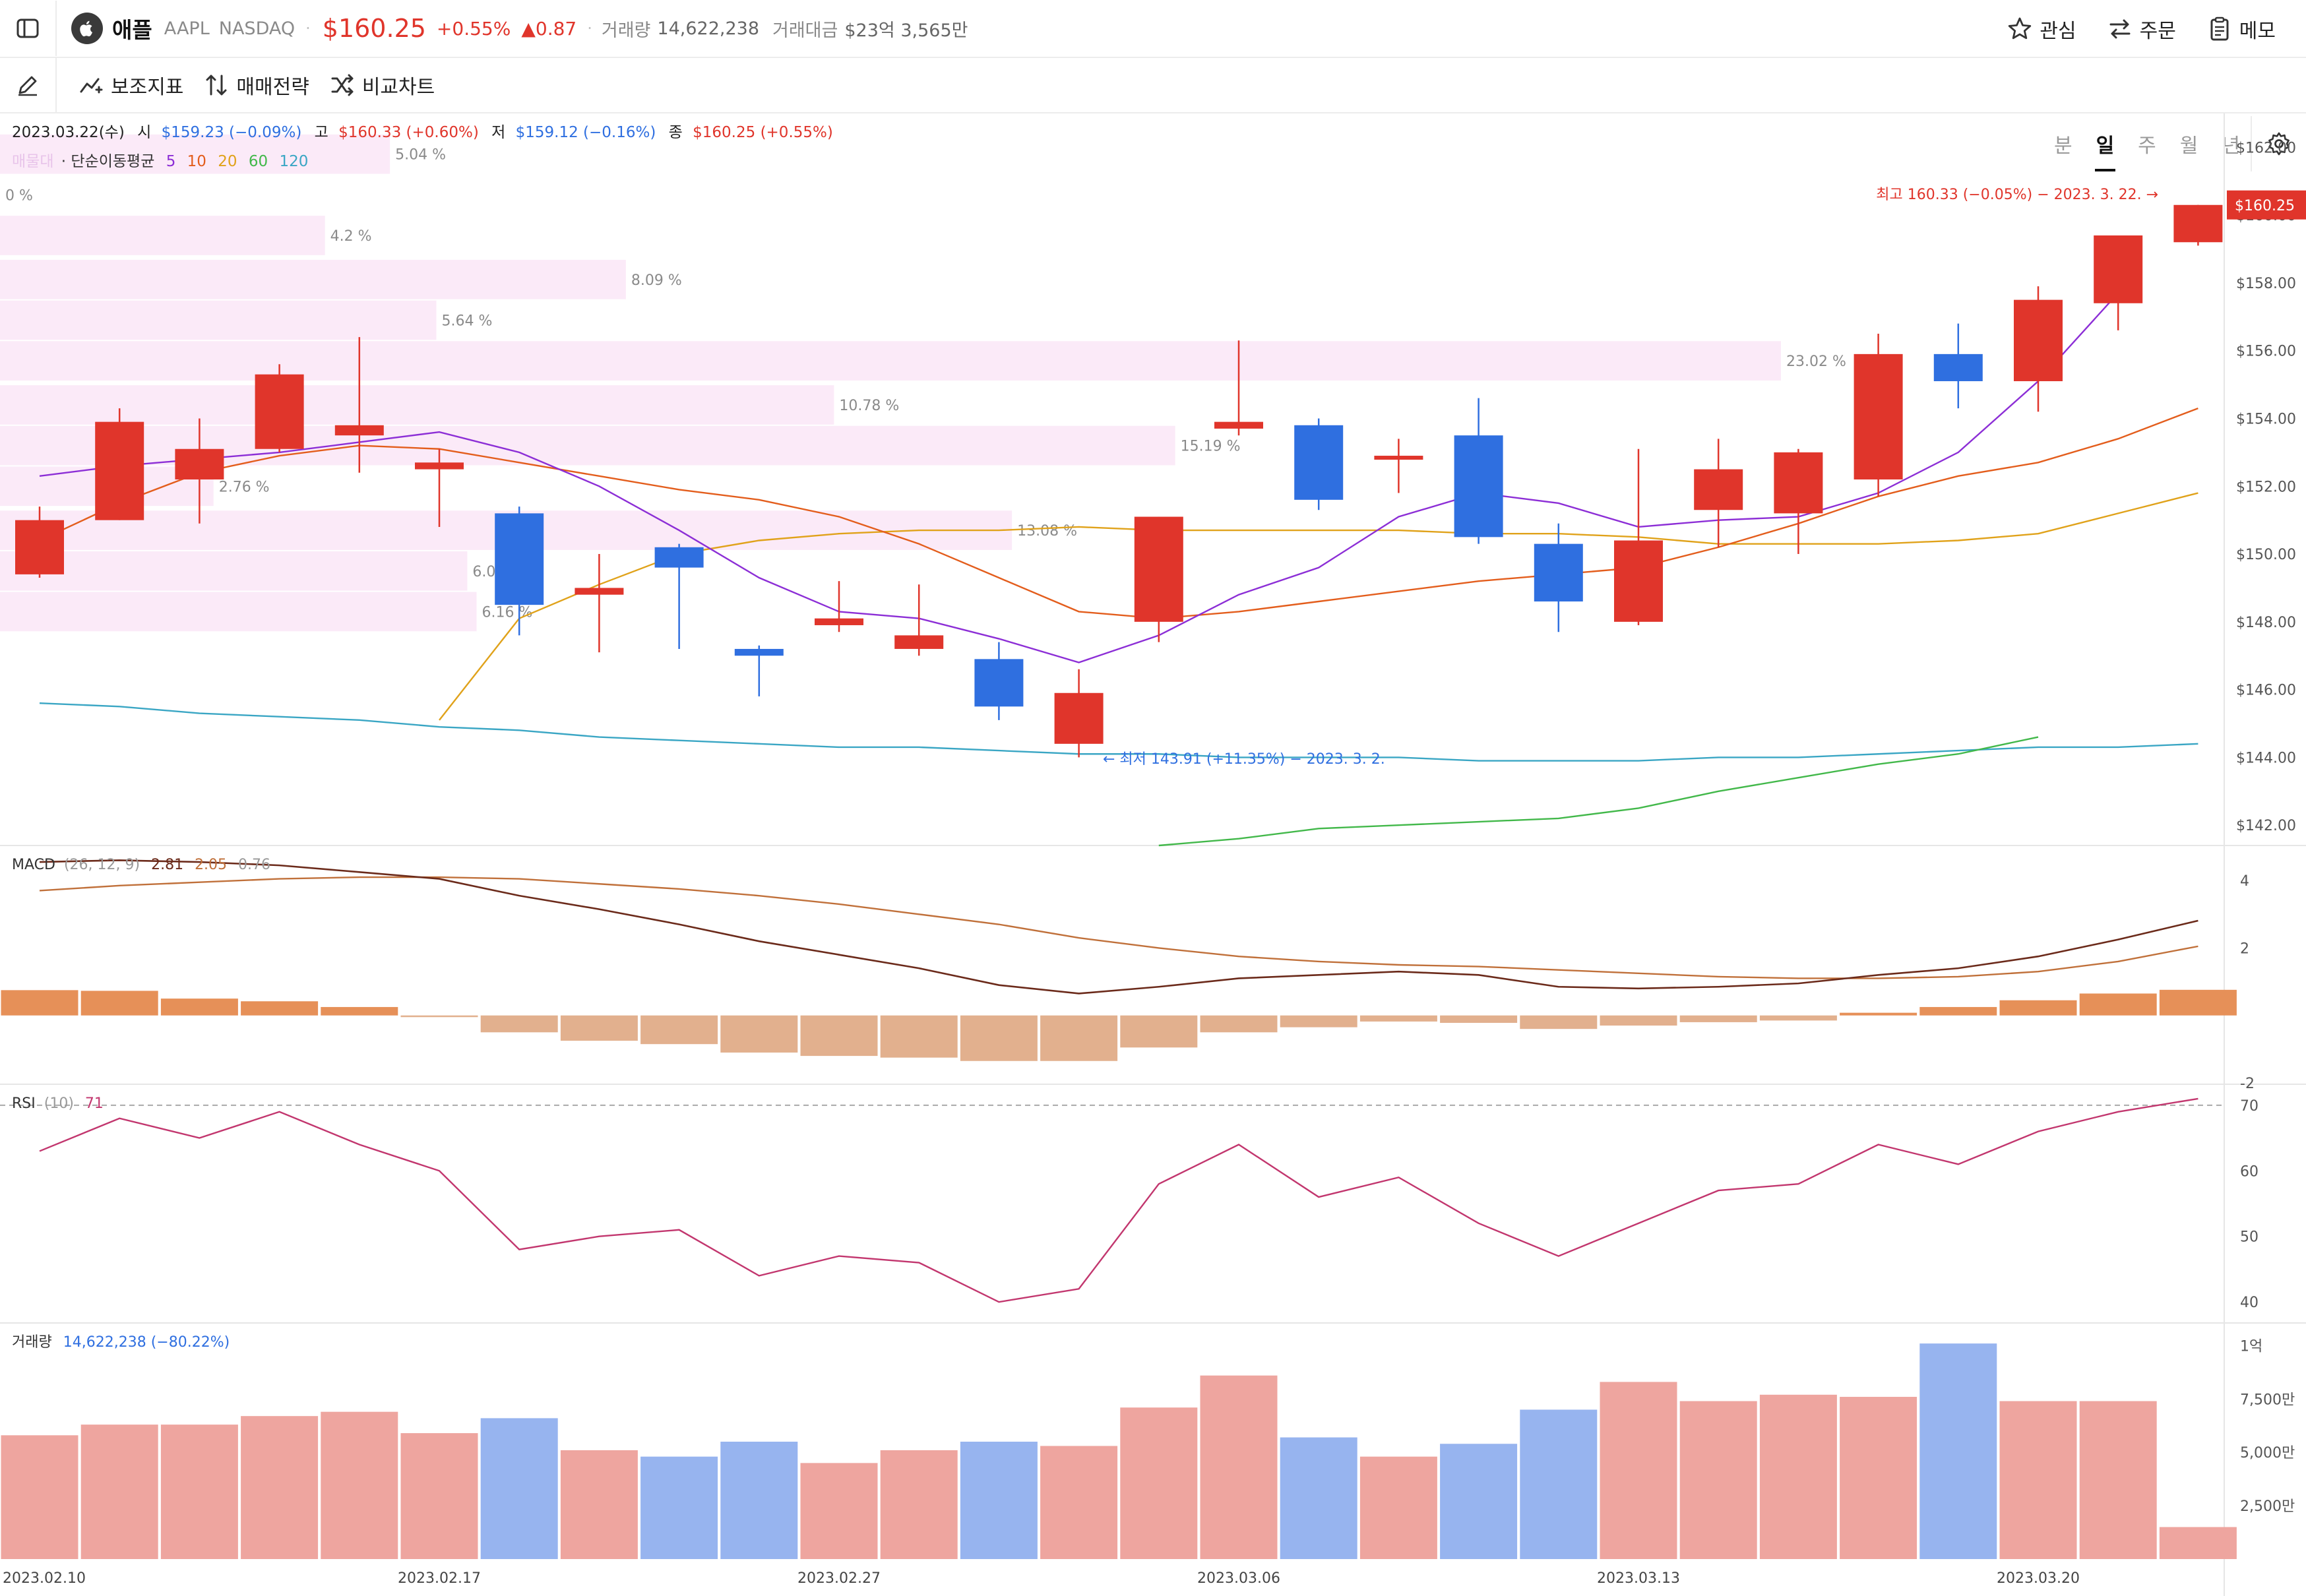  Describe the element at coordinates (374, 28) in the screenshot. I see `current-price: $160.25` at that location.